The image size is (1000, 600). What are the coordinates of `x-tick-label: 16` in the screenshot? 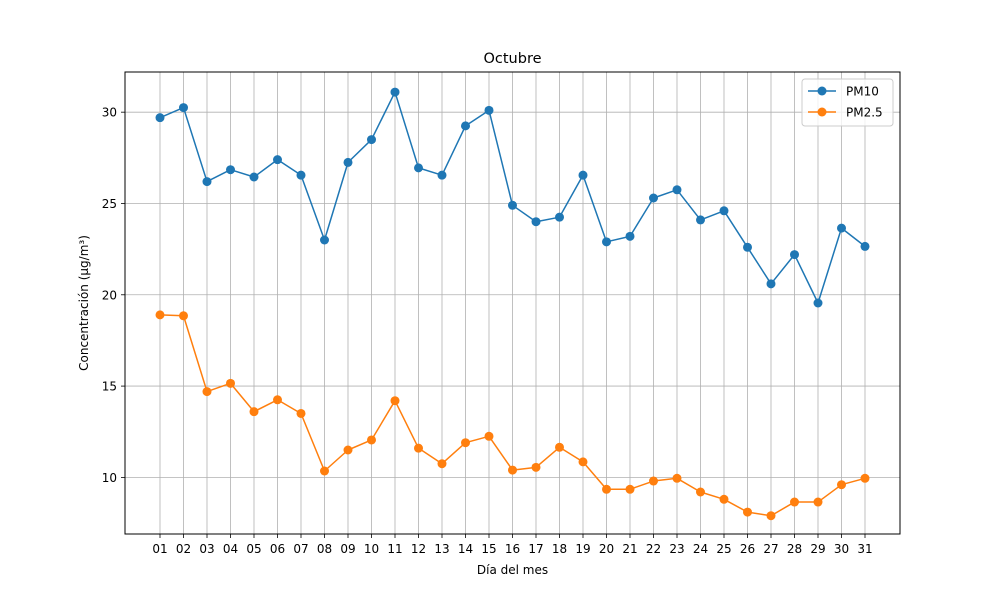 It's located at (512, 549).